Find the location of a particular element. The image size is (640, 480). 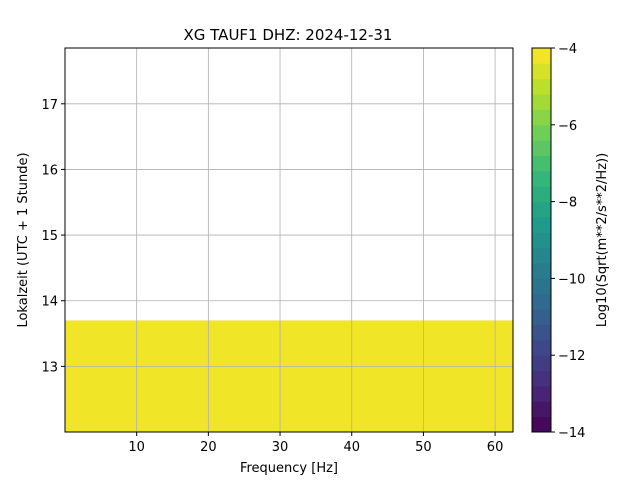

chart-title: XG TAUF1 DHZ: 2024-12-31 is located at coordinates (288, 35).